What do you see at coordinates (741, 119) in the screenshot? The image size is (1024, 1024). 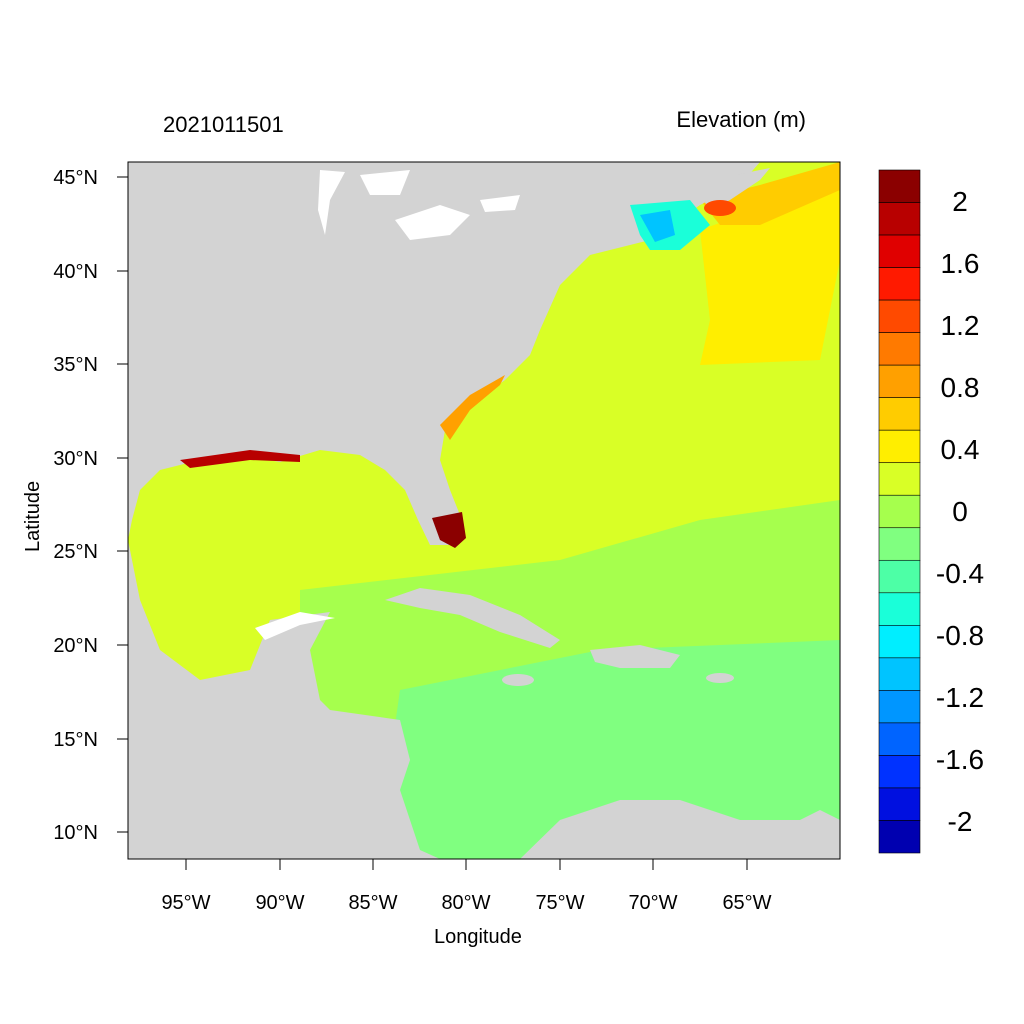 I see `variable-title: Elevation (m)` at bounding box center [741, 119].